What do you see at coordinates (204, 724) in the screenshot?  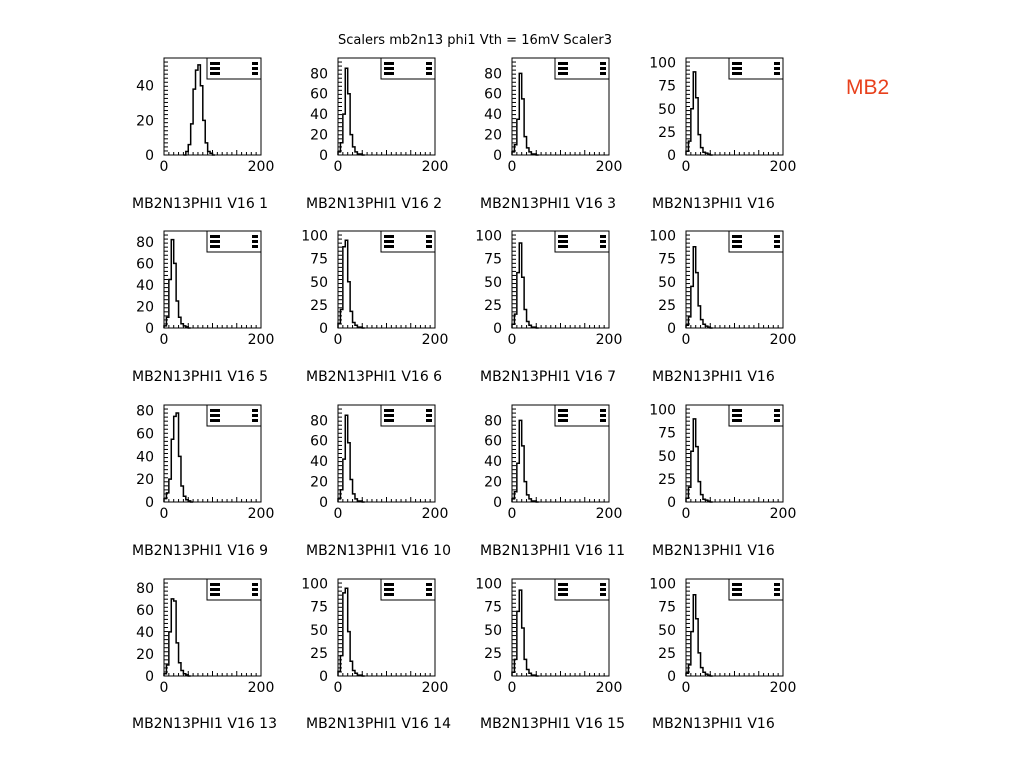 I see `histogram-caption: MB2N13PHI1 V16 13` at bounding box center [204, 724].